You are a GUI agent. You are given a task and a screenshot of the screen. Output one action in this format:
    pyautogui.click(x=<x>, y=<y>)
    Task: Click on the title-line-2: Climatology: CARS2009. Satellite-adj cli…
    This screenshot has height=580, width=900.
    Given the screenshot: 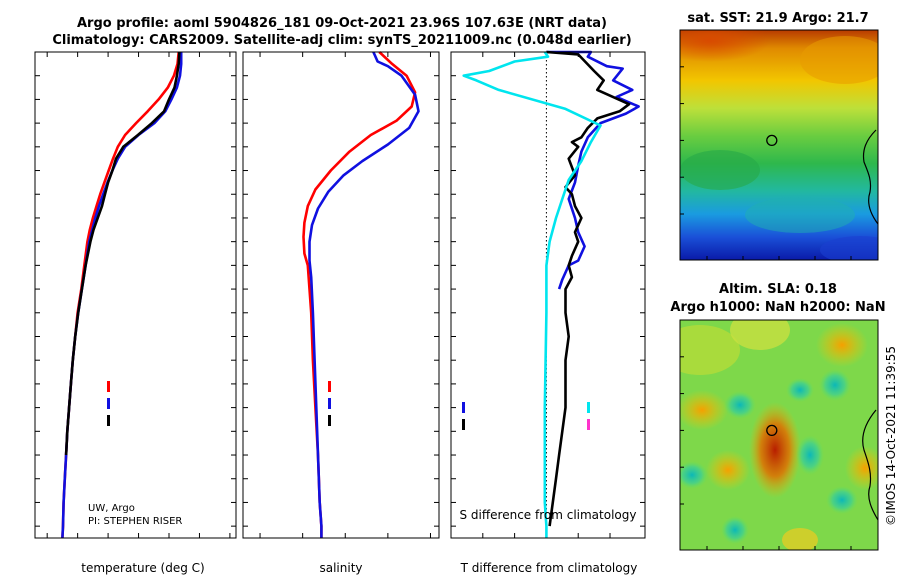 What is the action you would take?
    pyautogui.click(x=341, y=40)
    